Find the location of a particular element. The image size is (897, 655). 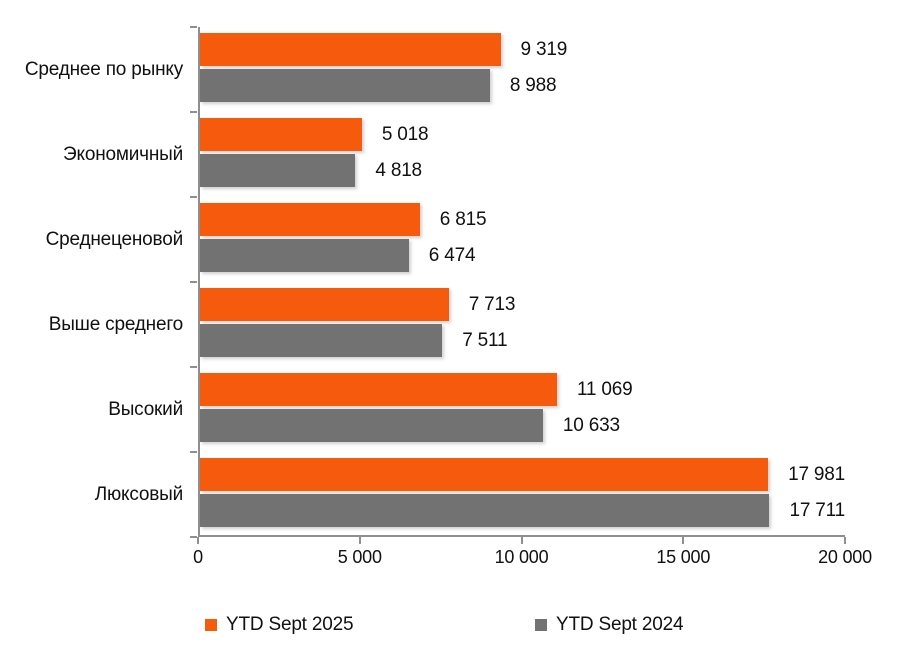

value-label: 17 711 is located at coordinates (817, 510).